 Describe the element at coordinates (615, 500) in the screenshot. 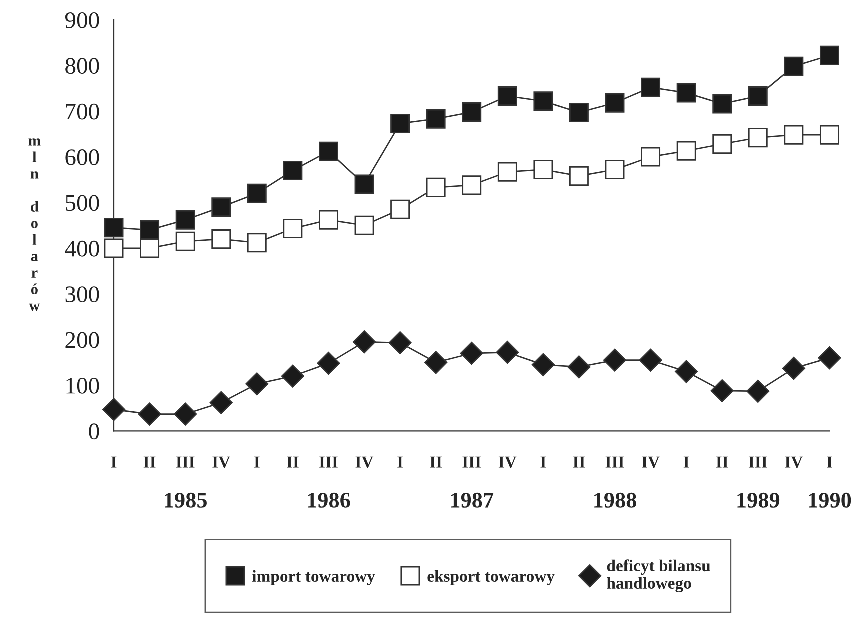

I see `text: 1988` at that location.